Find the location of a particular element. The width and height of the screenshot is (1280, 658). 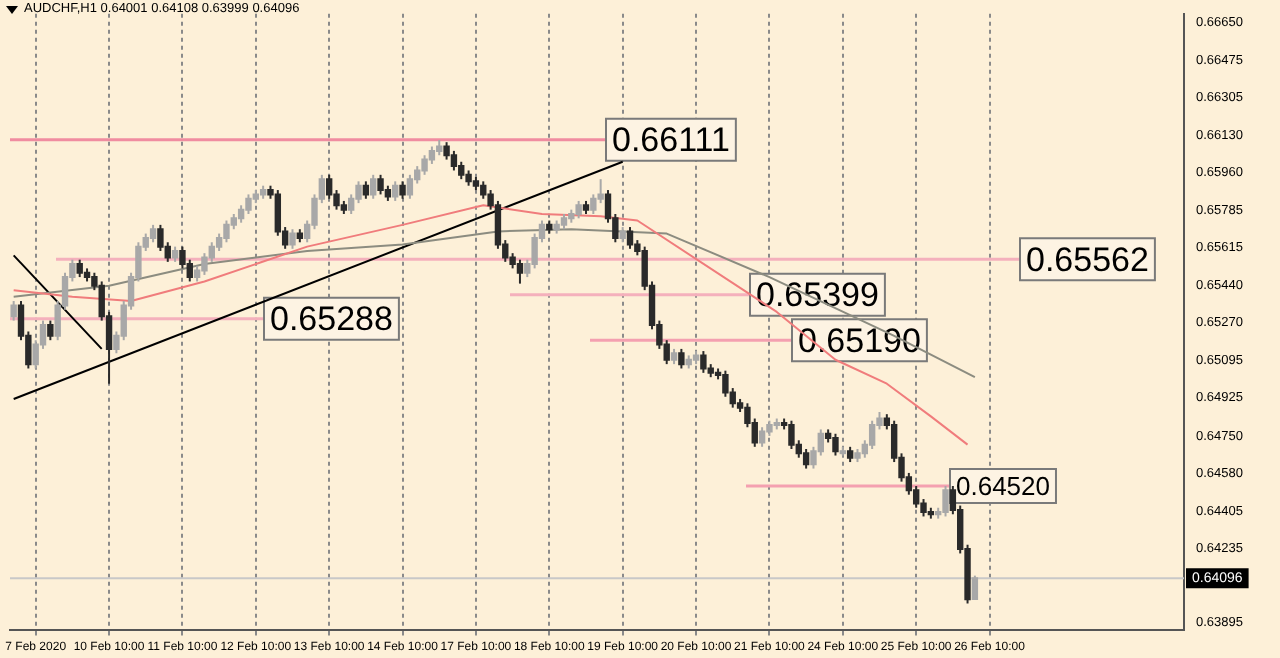

ref-line-label: 0.65190 is located at coordinates (859, 340).